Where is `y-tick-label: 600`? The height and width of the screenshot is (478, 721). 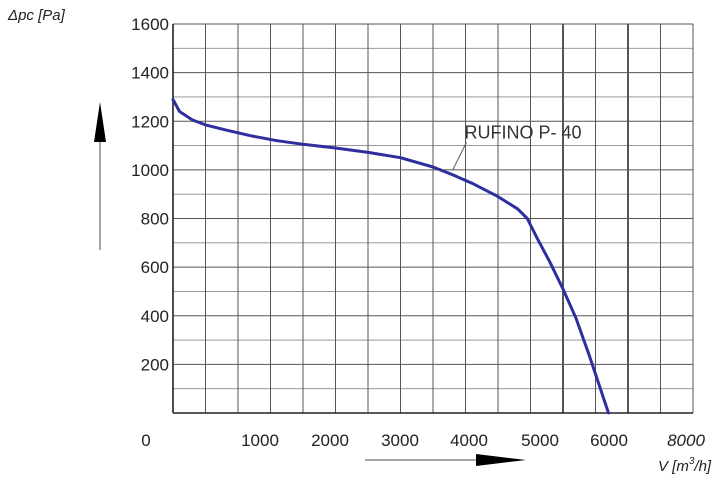
y-tick-label: 600 is located at coordinates (155, 267).